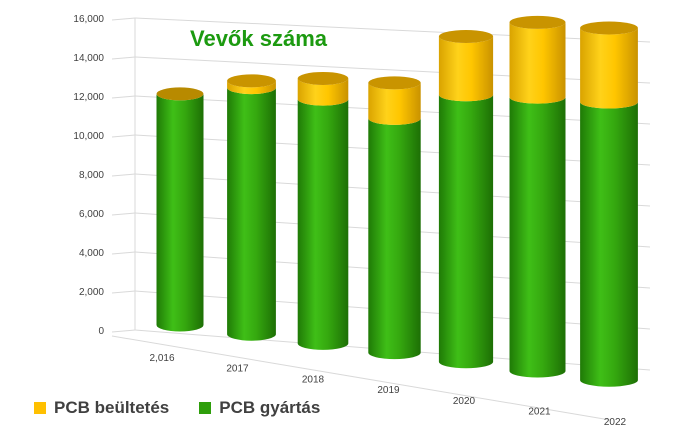  I want to click on x-tick-label: 2021, so click(539, 412).